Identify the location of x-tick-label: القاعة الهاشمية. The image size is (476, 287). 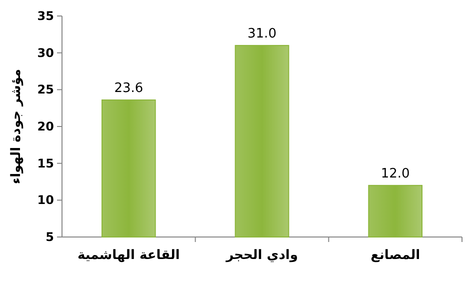
(128, 255).